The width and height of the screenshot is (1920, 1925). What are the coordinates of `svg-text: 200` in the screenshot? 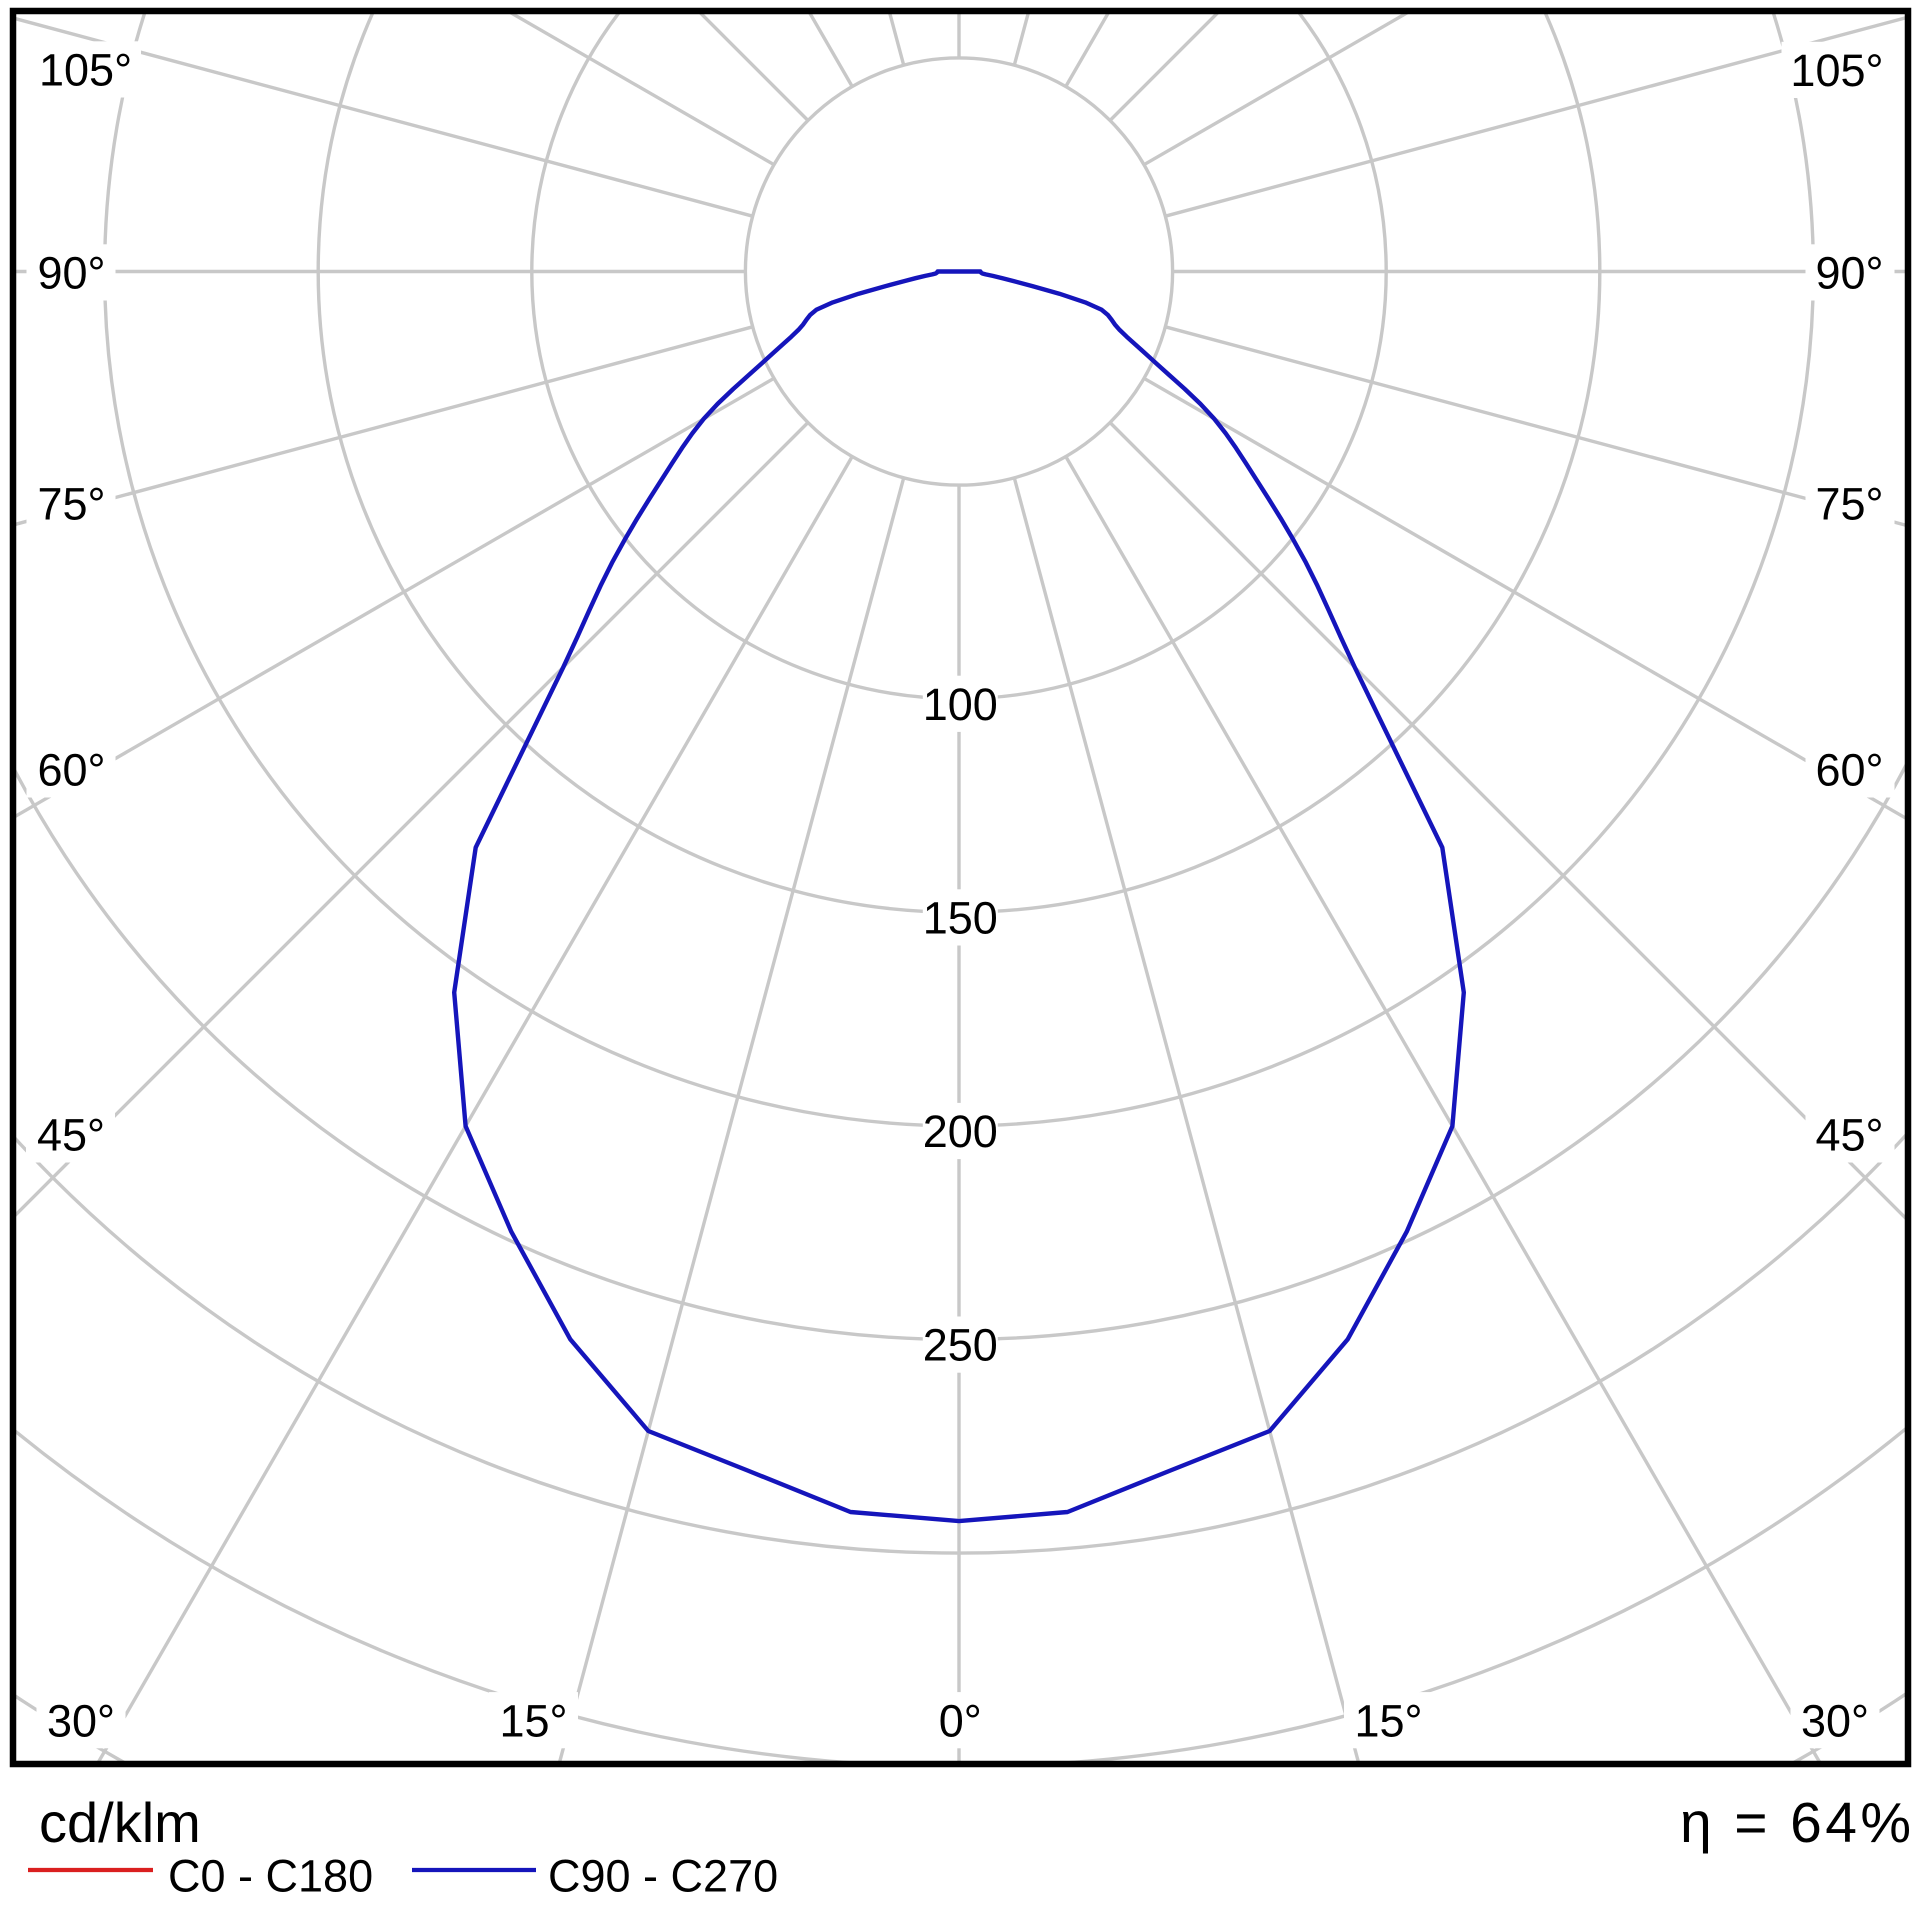 It's located at (960, 1131).